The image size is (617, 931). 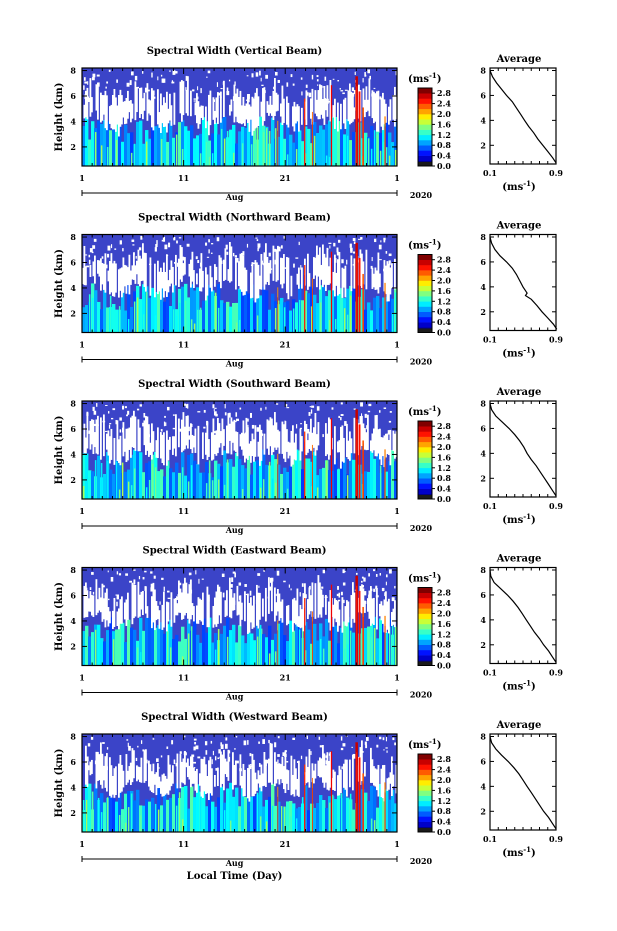 What do you see at coordinates (444, 301) in the screenshot?
I see `colorbar-tick-label: 1.2` at bounding box center [444, 301].